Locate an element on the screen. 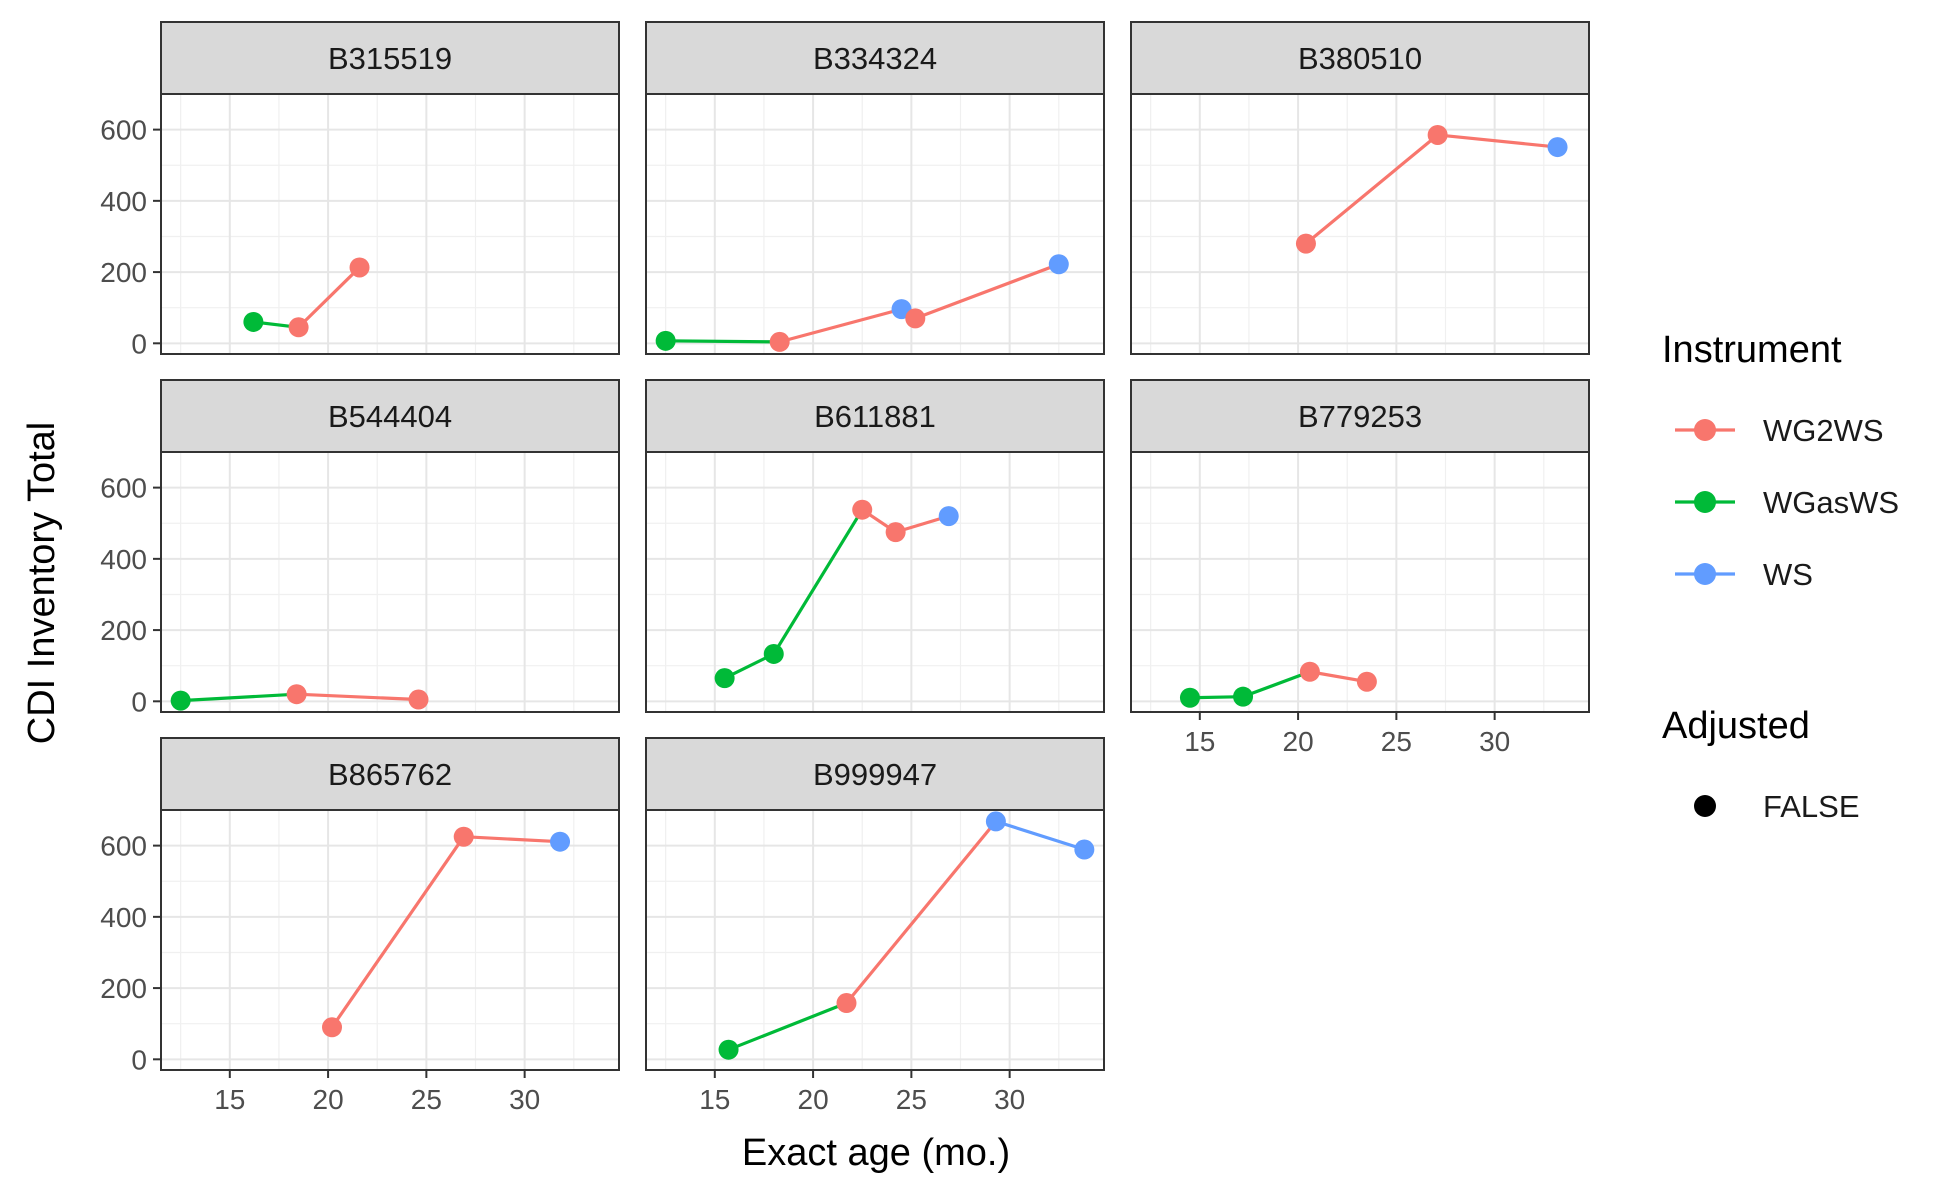 This screenshot has height=1200, width=1950. legend-label-false: FALSE is located at coordinates (1811, 806).